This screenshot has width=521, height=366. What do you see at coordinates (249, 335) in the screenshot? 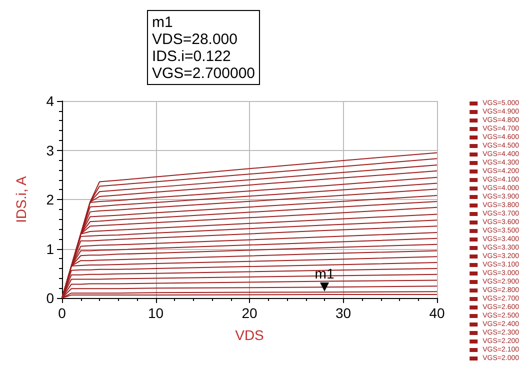
I see `x-axis-title: VDS` at bounding box center [249, 335].